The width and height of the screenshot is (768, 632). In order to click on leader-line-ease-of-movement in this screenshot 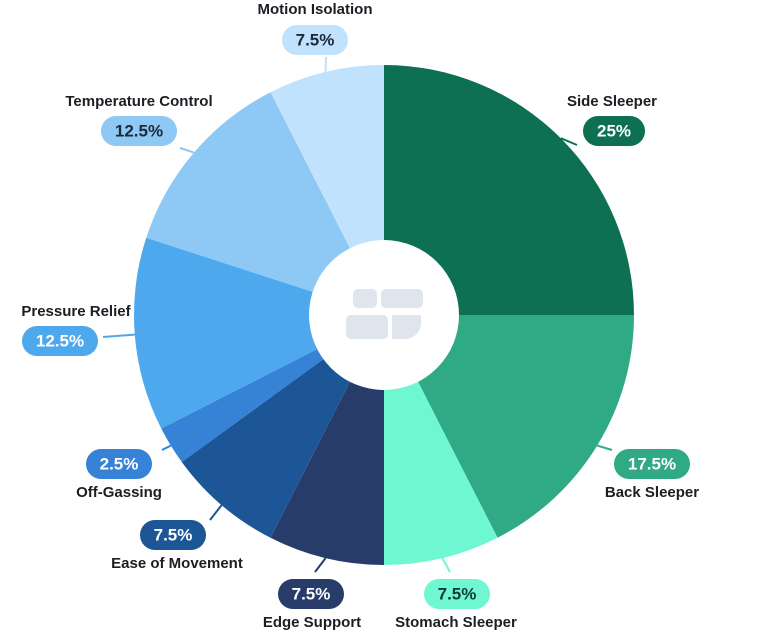, I will do `click(216, 512)`.